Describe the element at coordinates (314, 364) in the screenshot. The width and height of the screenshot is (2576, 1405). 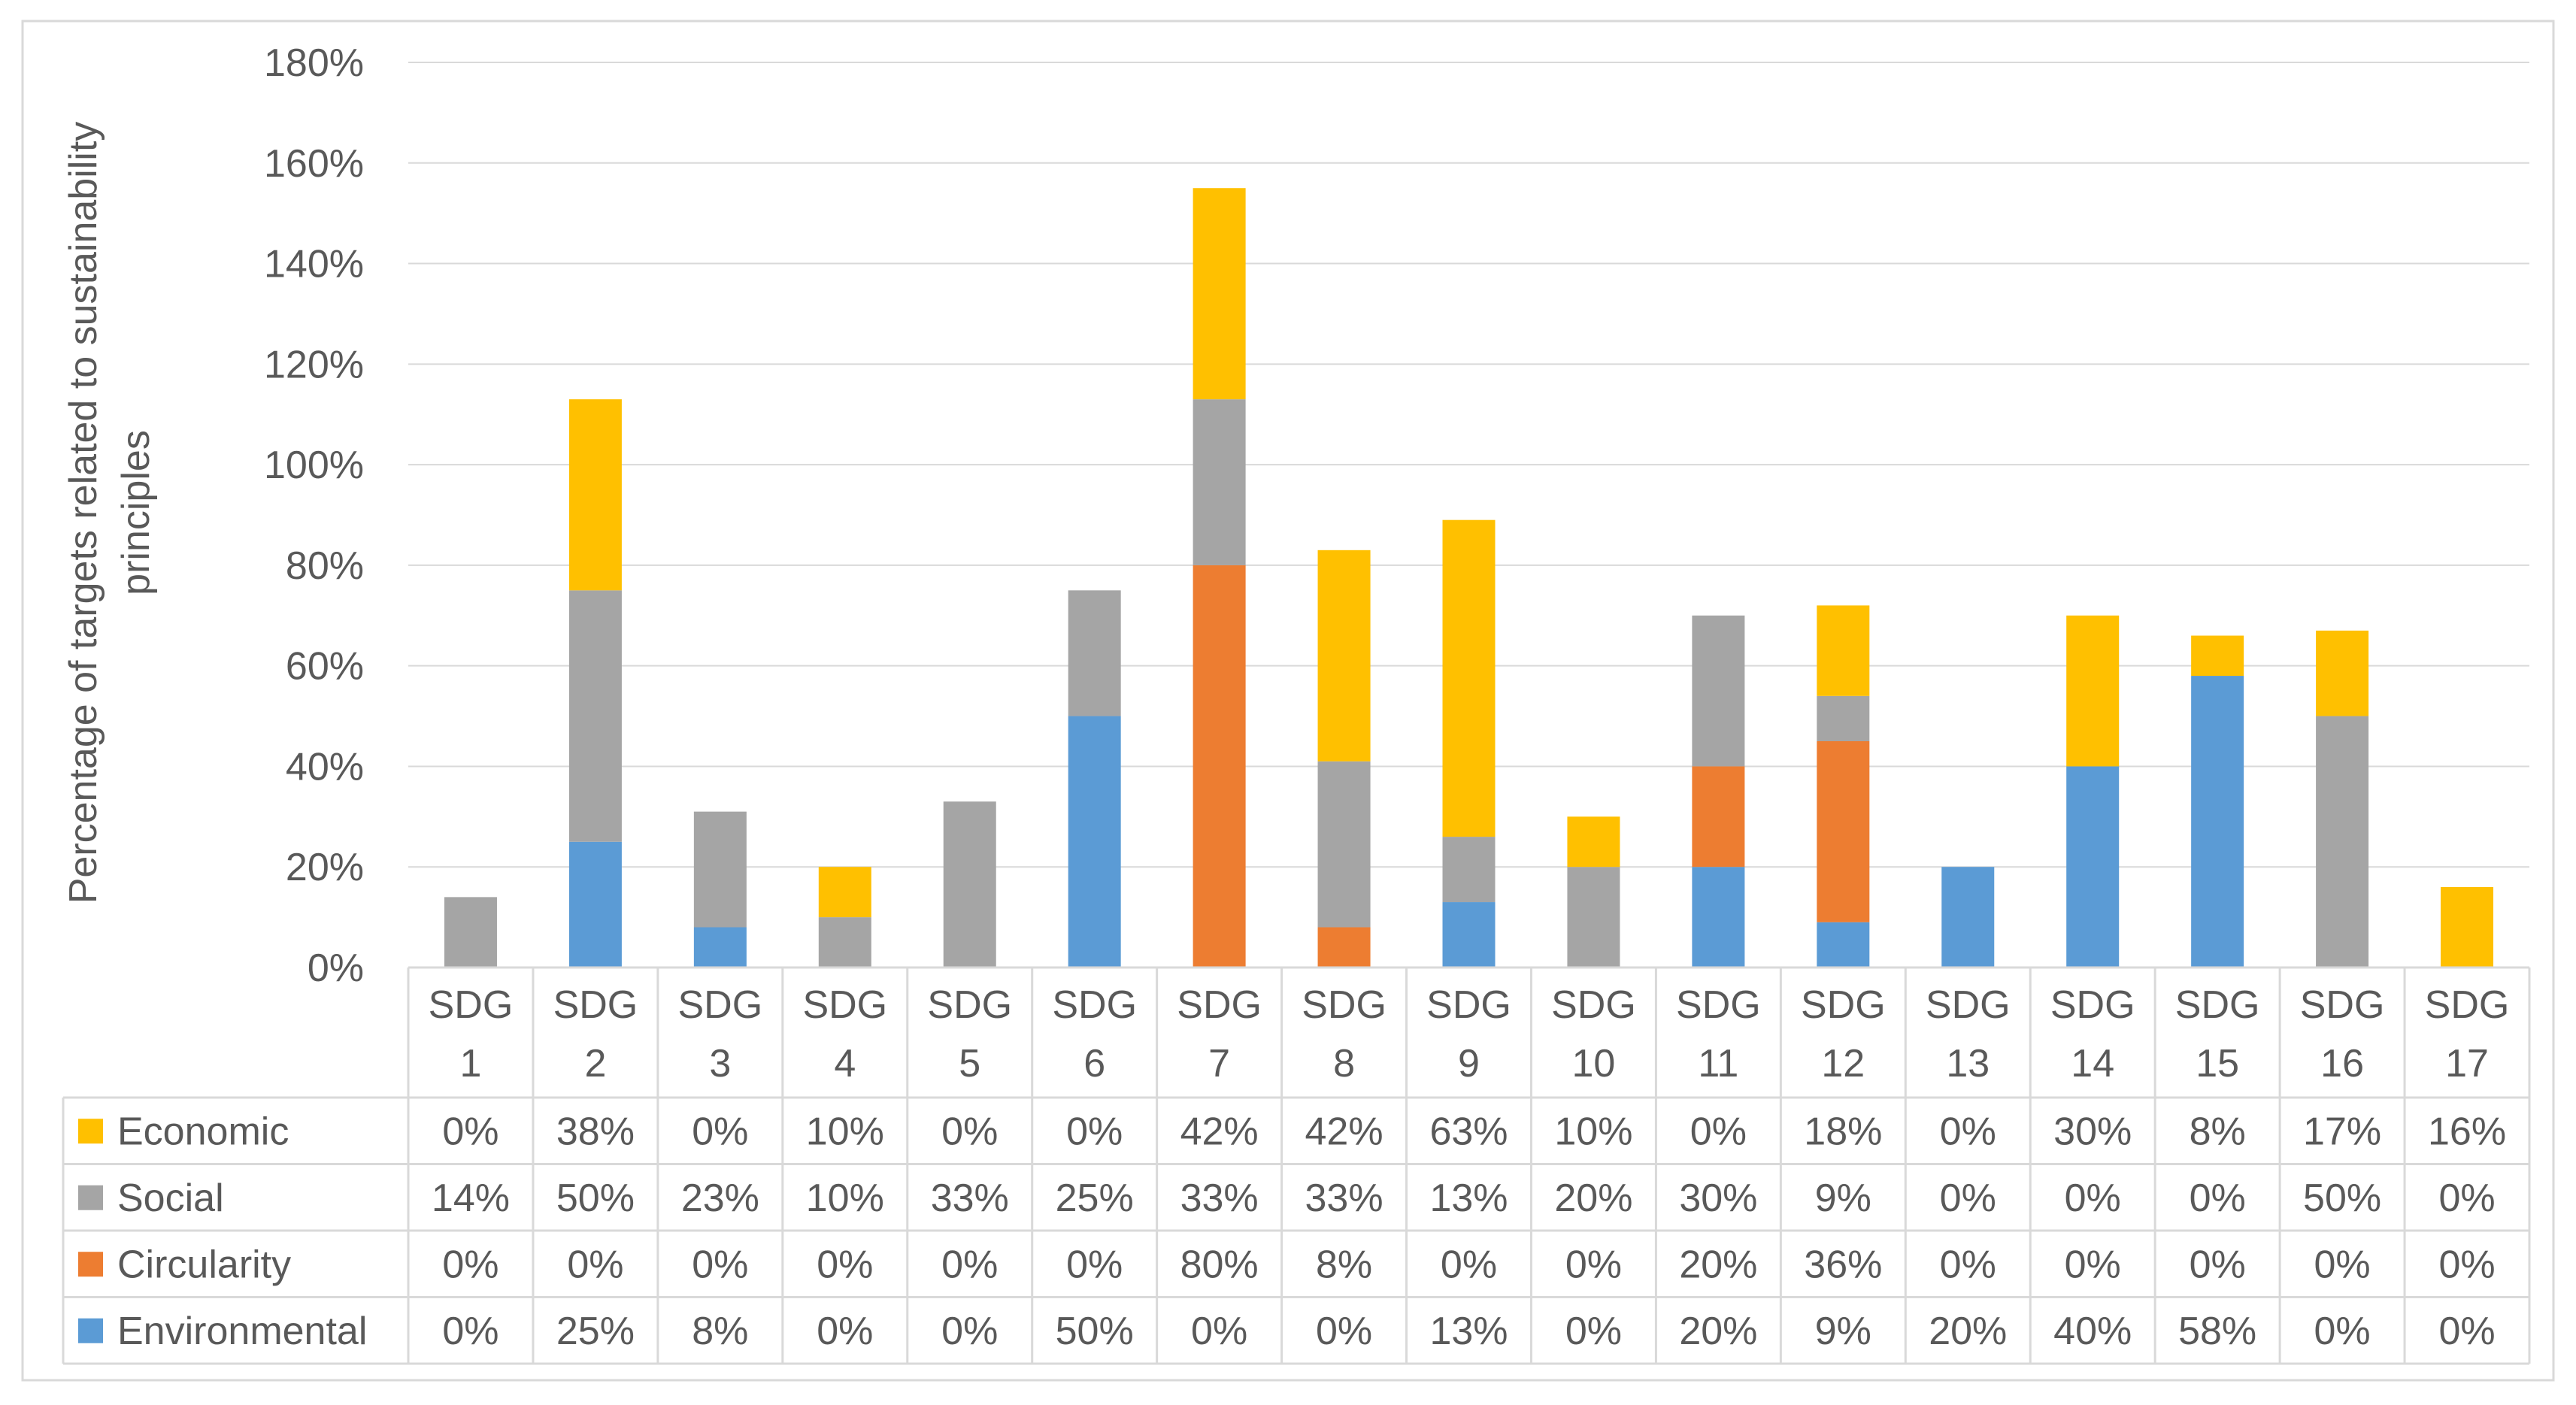
I see `y-tick-label: 120%` at that location.